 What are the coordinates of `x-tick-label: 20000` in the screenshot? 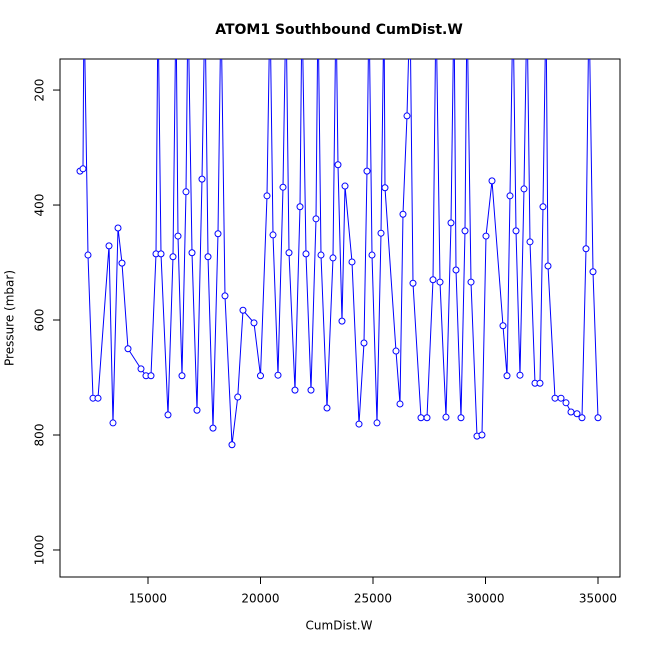 It's located at (260, 599).